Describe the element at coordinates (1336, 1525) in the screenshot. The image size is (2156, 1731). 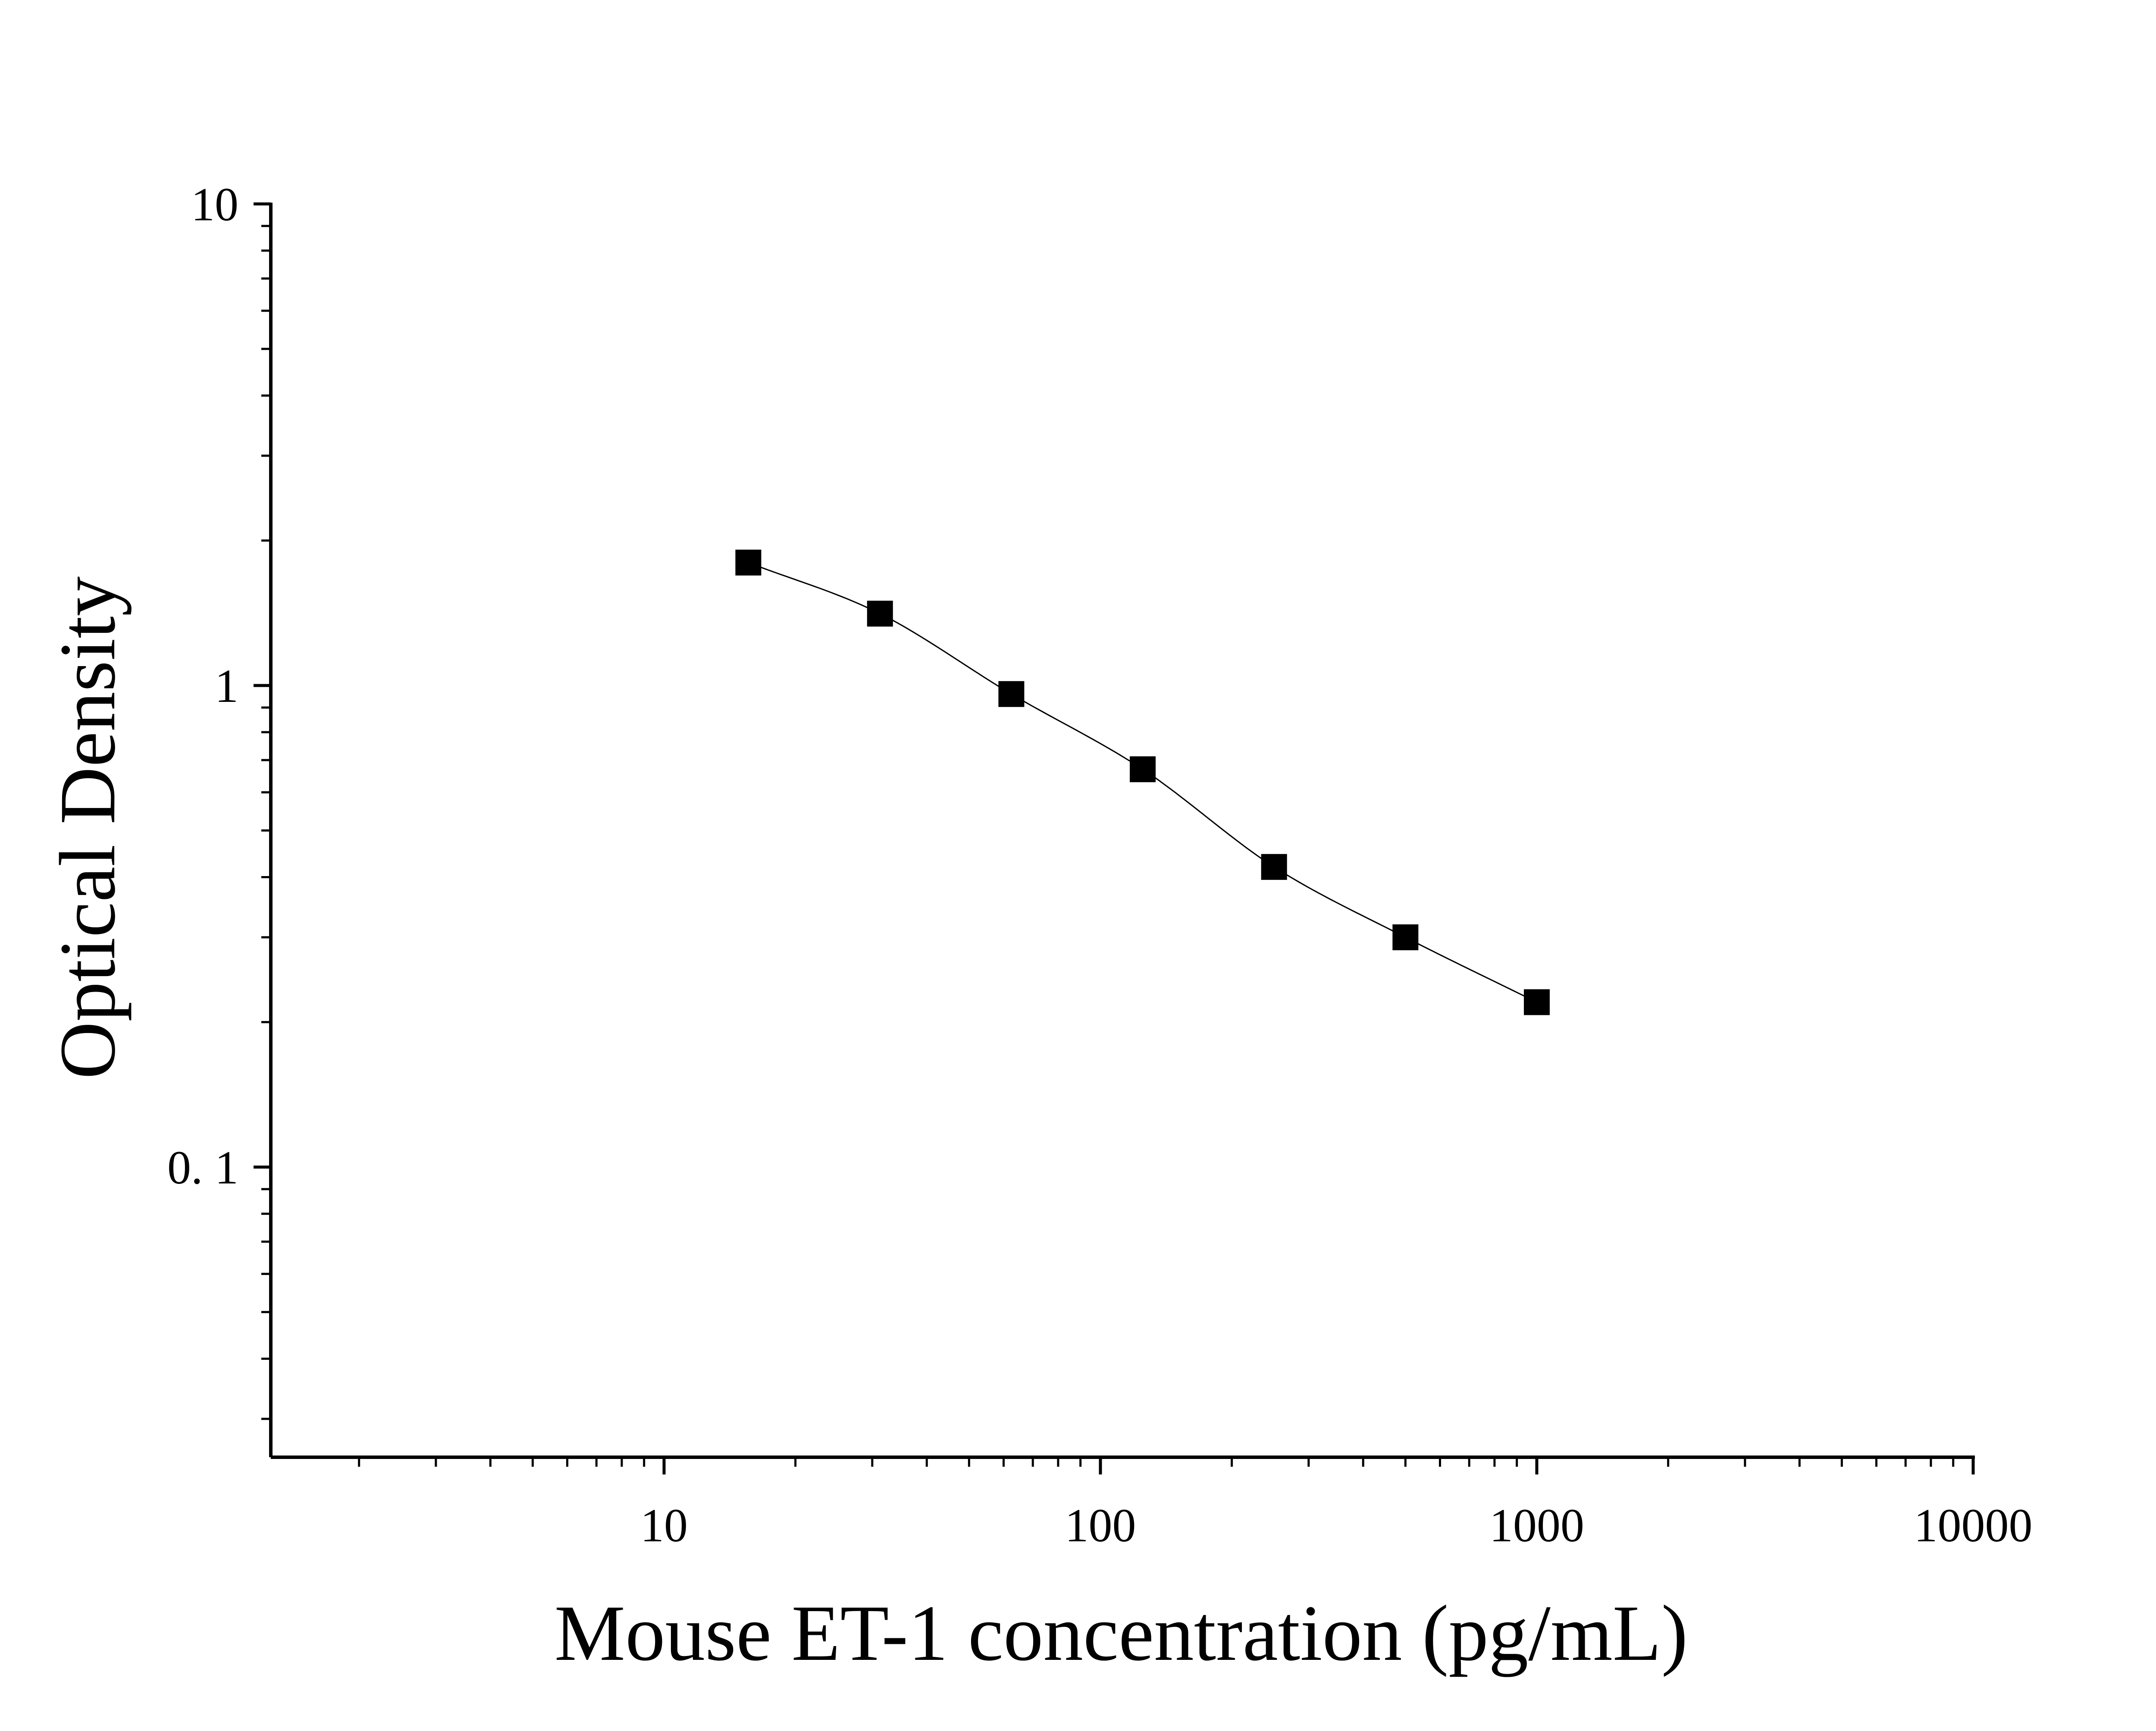
I see `x-tick-labels: 10 100 1000 10000` at that location.